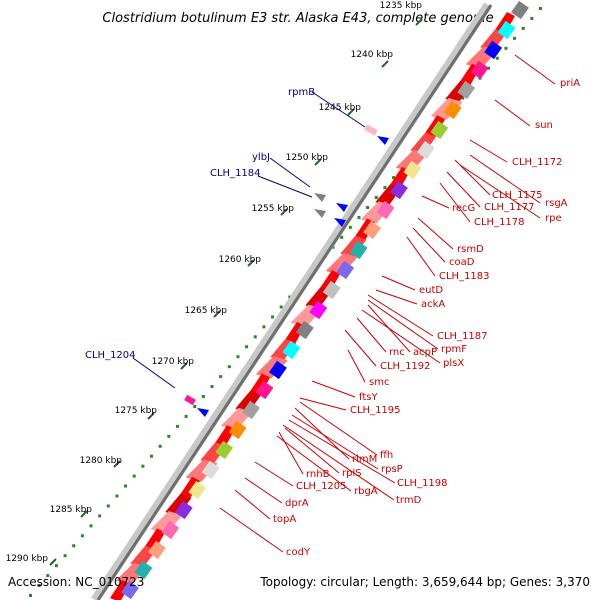 Image resolution: width=600 pixels, height=600 pixels. Describe the element at coordinates (409, 500) in the screenshot. I see `gene-label-trmd: trmD` at that location.